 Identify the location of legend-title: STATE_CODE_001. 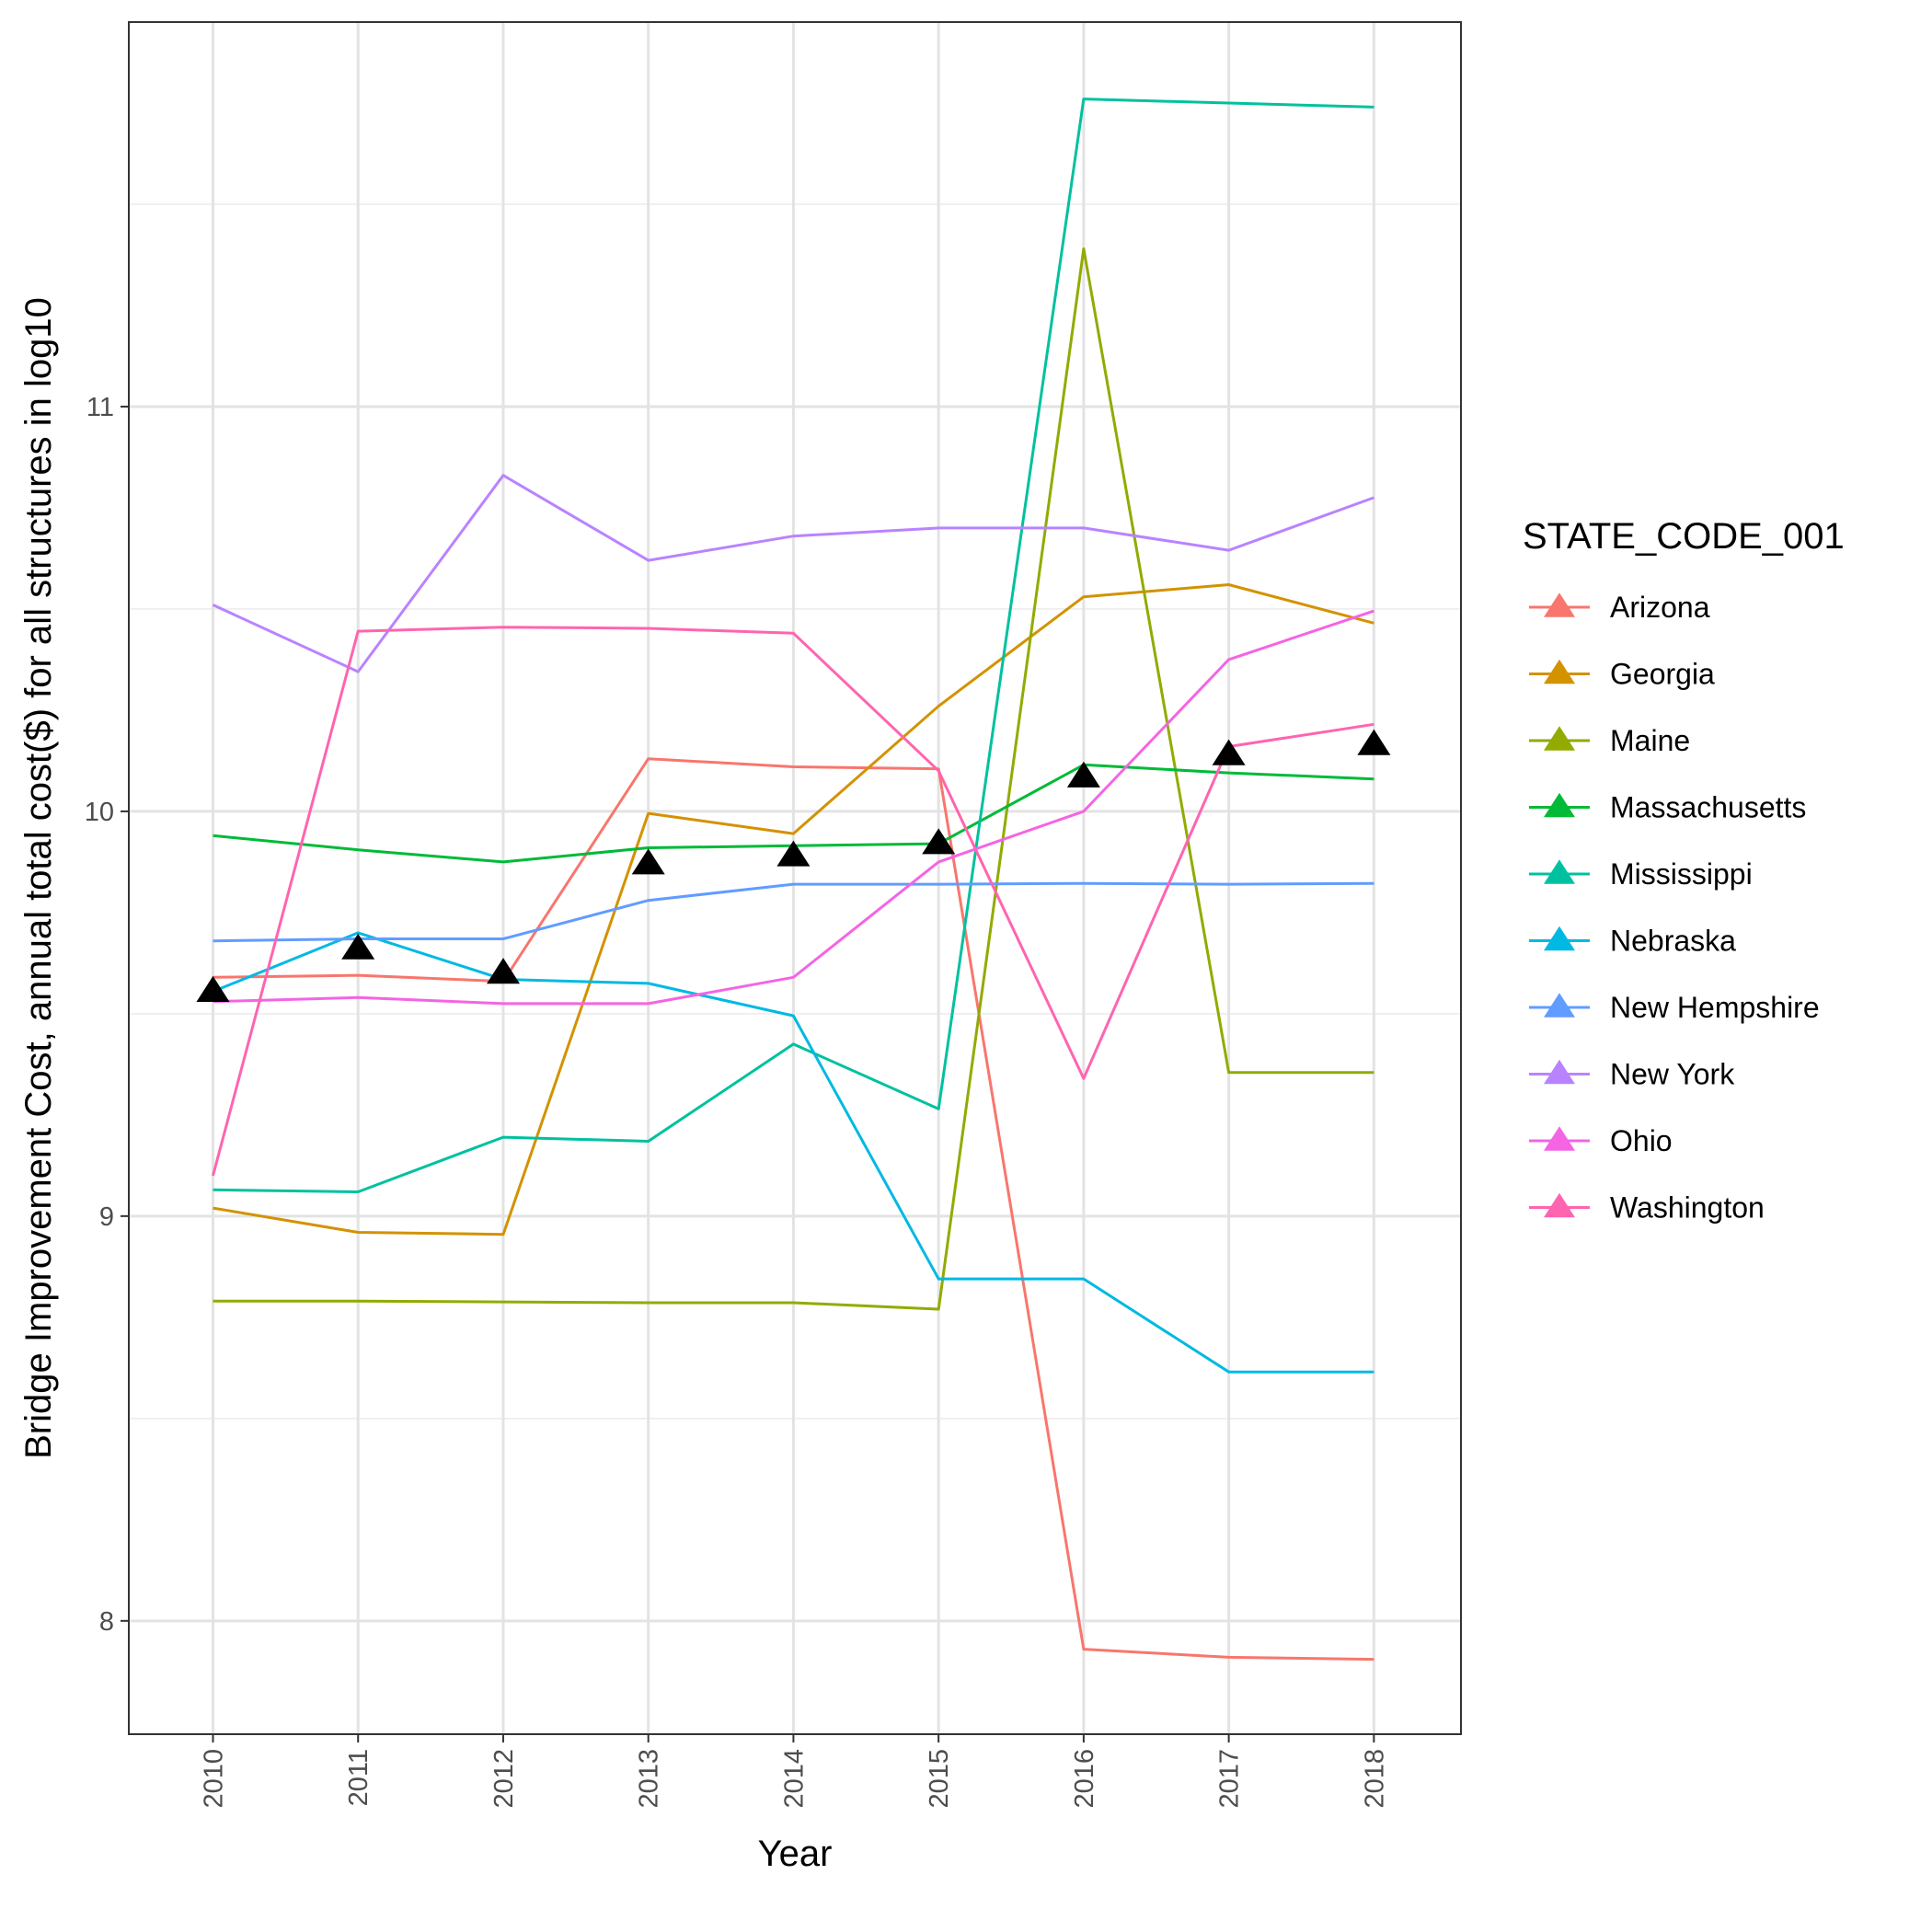
(1684, 536).